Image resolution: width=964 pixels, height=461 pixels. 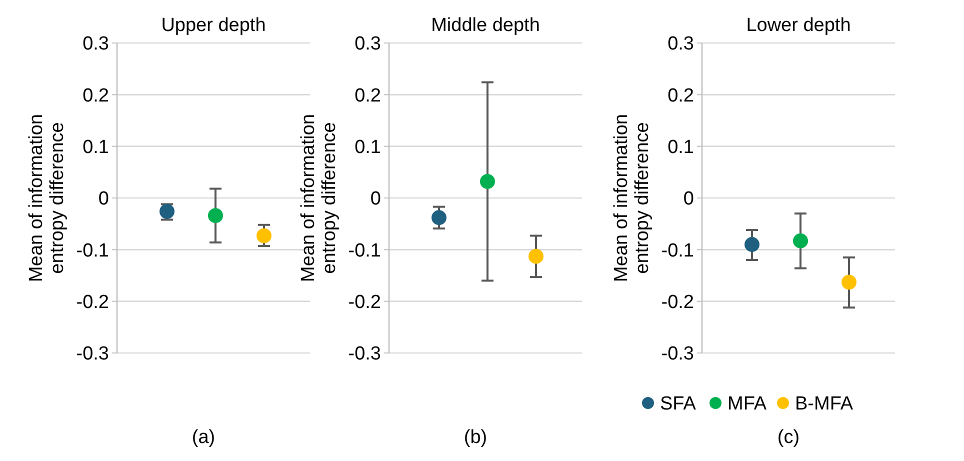 What do you see at coordinates (204, 437) in the screenshot?
I see `text: (a)` at bounding box center [204, 437].